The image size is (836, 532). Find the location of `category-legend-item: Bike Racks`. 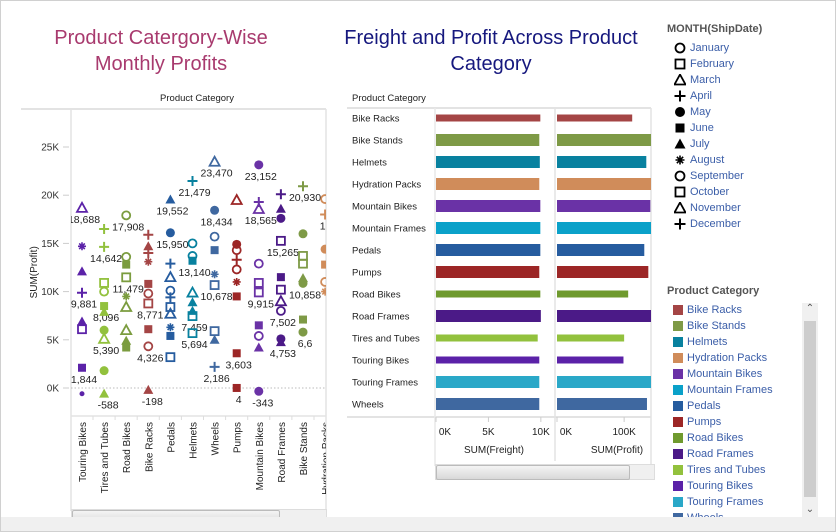

category-legend-item: Bike Racks is located at coordinates (707, 310).